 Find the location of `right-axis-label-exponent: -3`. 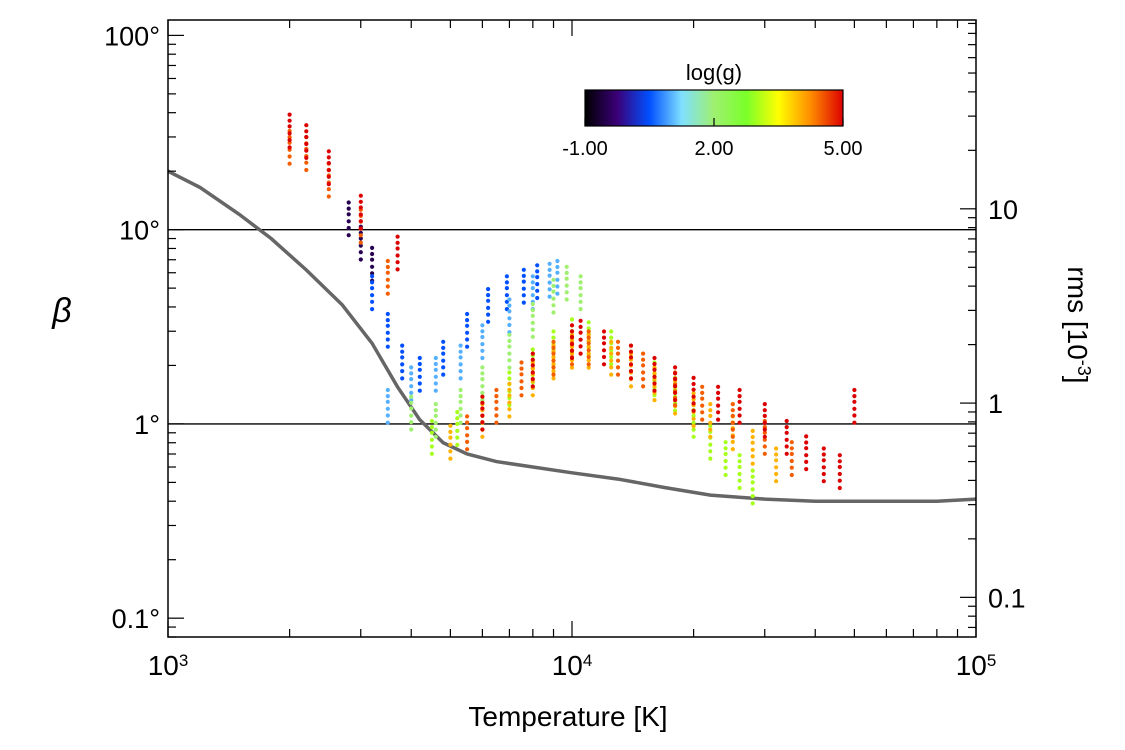

right-axis-label-exponent: -3 is located at coordinates (1084, 368).